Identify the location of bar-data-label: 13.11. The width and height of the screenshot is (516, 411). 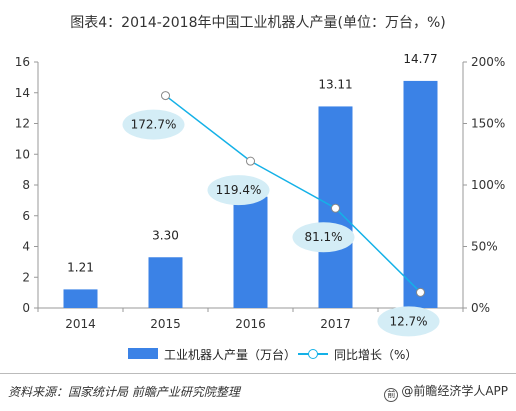
(335, 84).